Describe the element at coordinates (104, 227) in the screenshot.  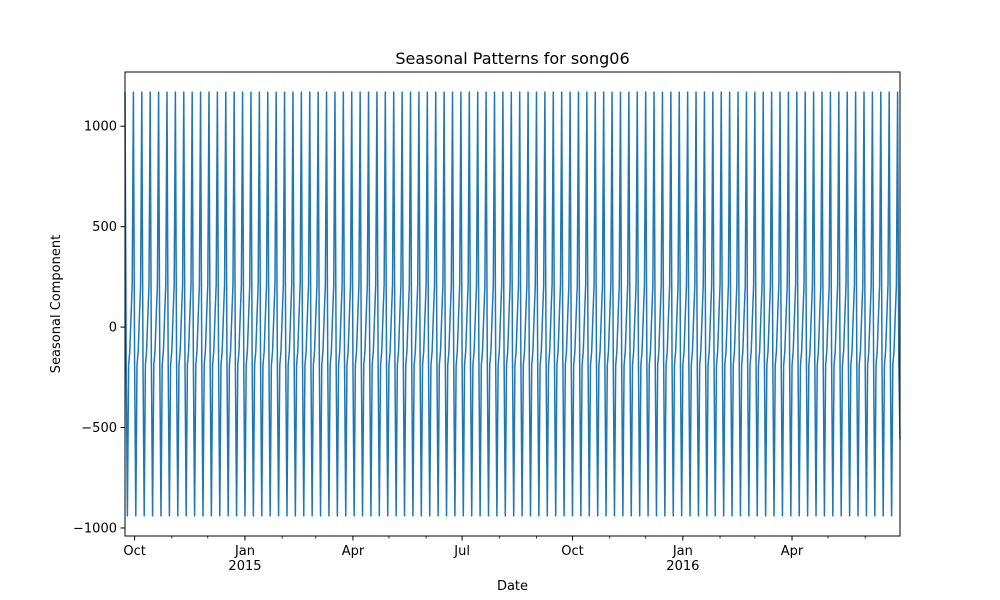
I see `y-tick-label: 500` at that location.